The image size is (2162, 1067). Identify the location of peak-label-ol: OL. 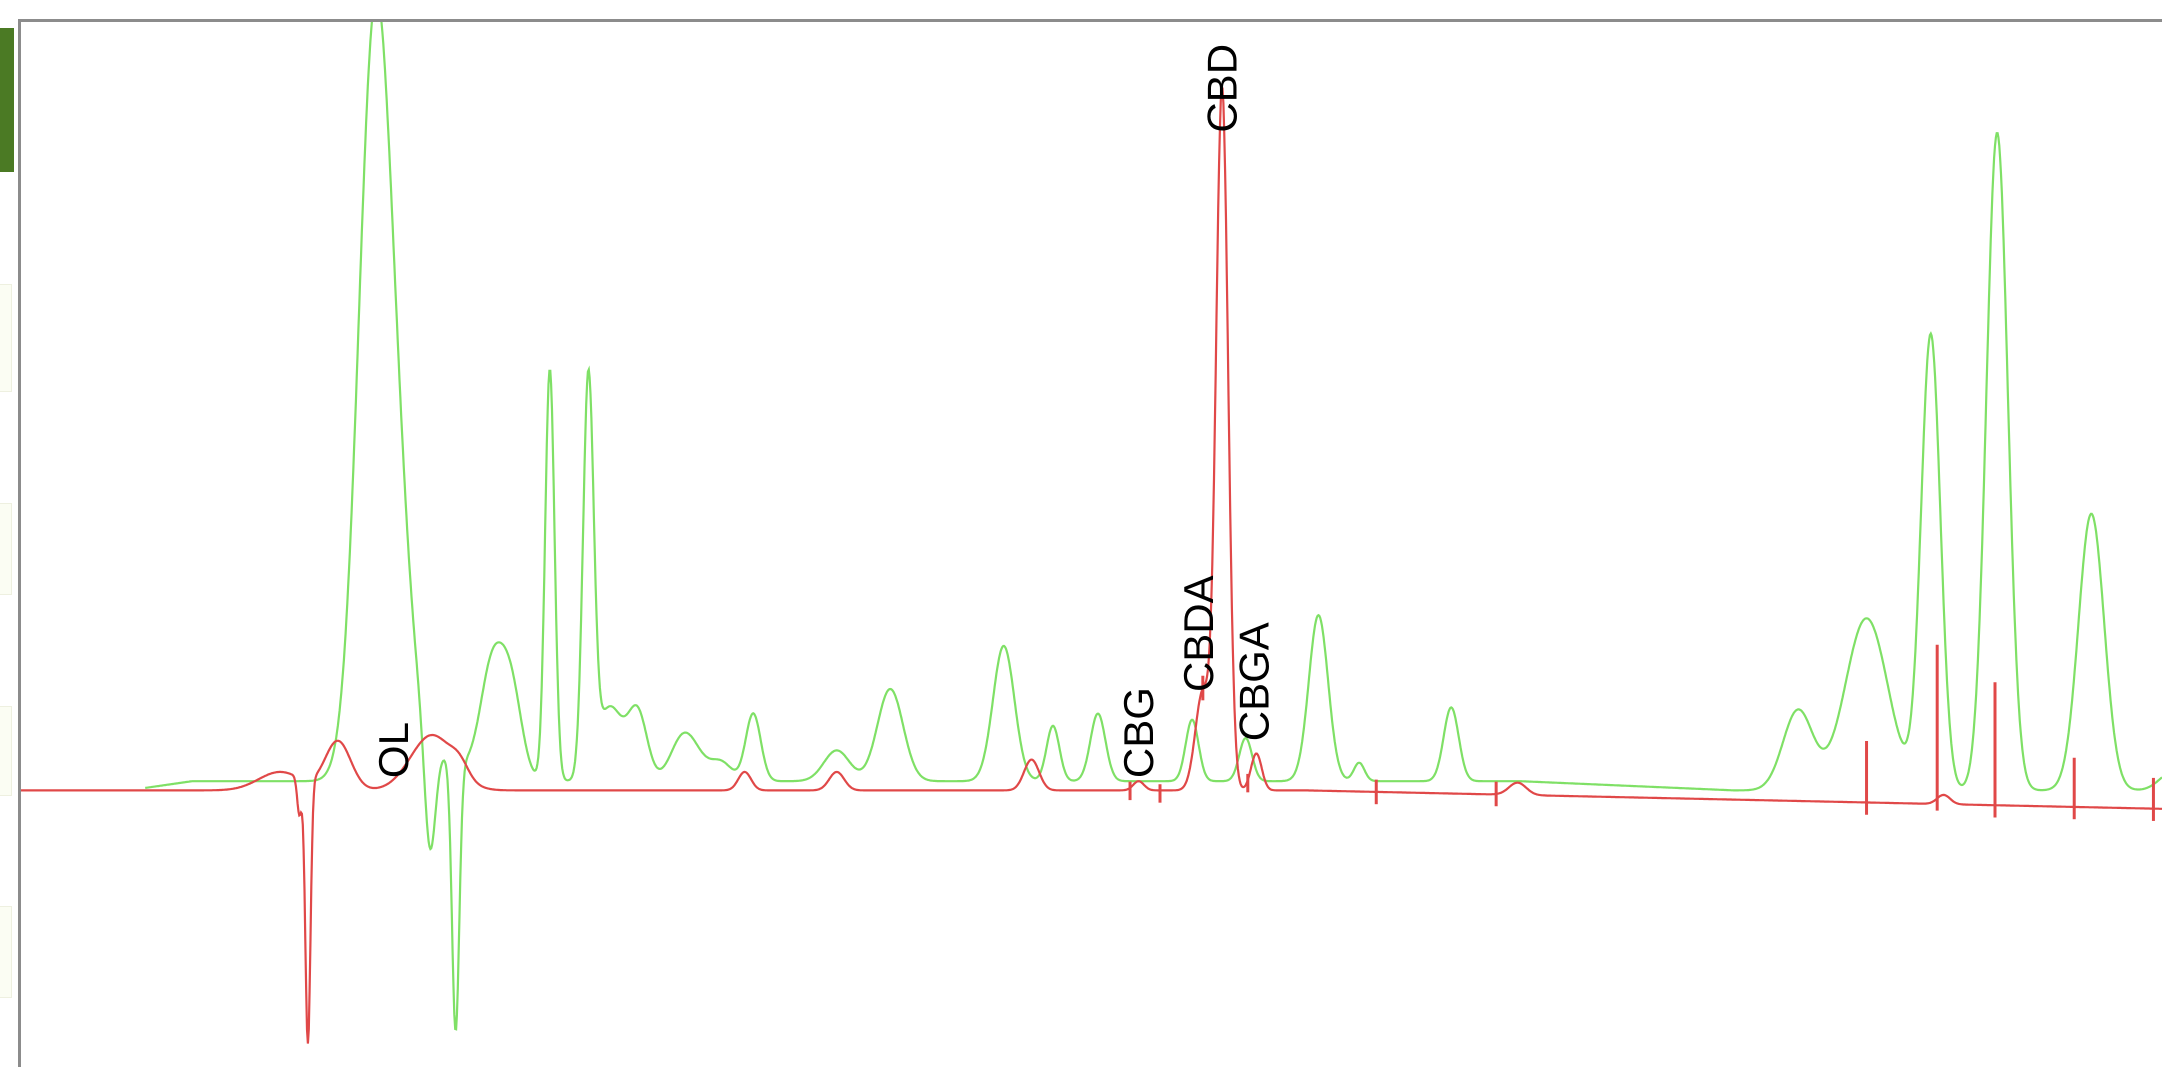
(393, 750).